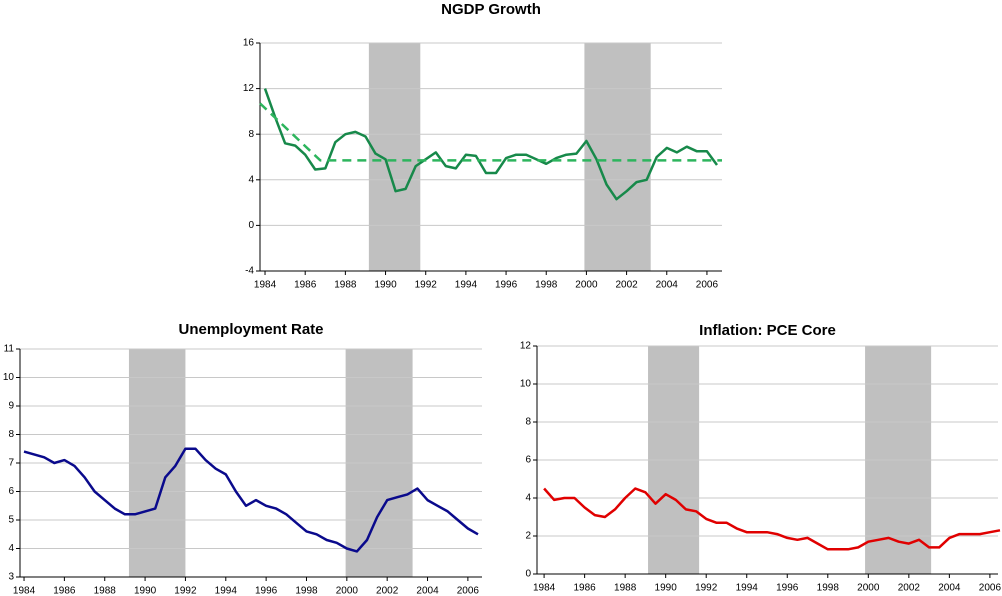  What do you see at coordinates (11, 406) in the screenshot?
I see `y-tick-label: 9` at bounding box center [11, 406].